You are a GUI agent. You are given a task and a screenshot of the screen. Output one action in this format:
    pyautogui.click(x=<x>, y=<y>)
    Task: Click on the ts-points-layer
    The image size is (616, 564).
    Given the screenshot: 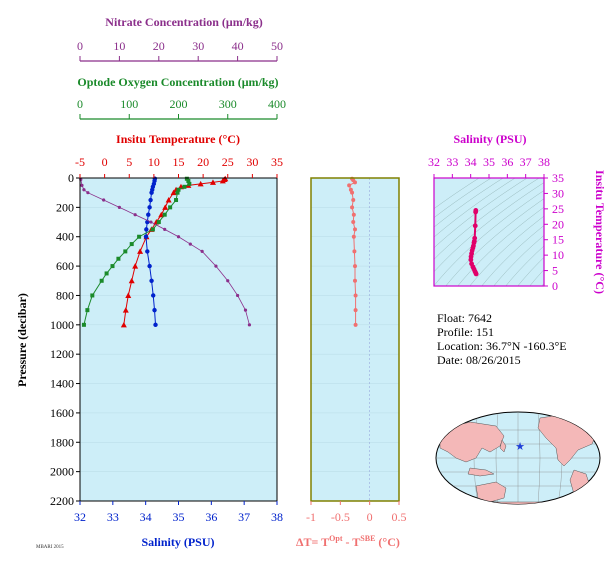 What is the action you would take?
    pyautogui.click(x=473, y=242)
    